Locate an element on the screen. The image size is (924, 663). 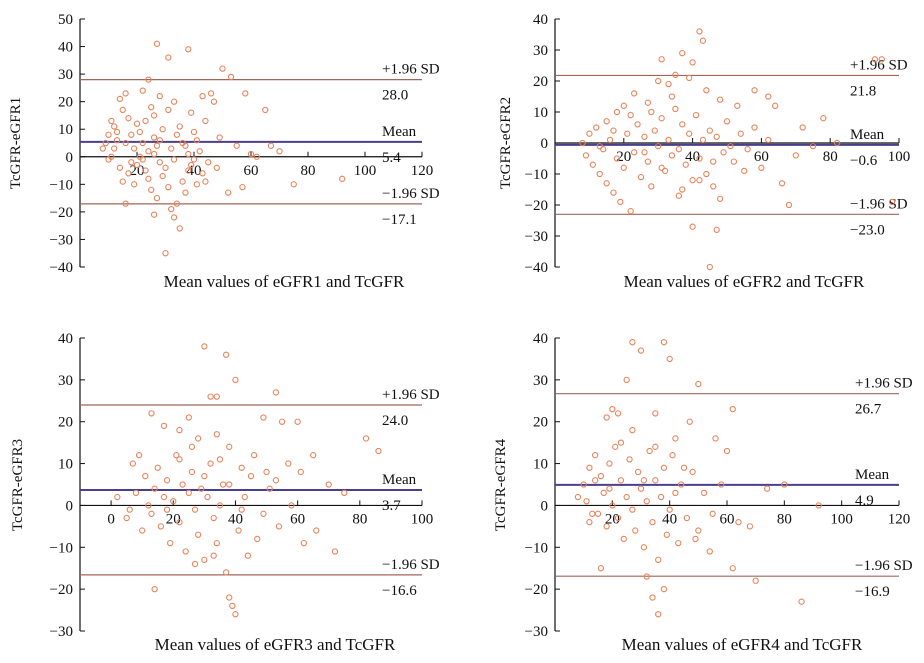
y-tick-label: 30 is located at coordinates (65, 75).